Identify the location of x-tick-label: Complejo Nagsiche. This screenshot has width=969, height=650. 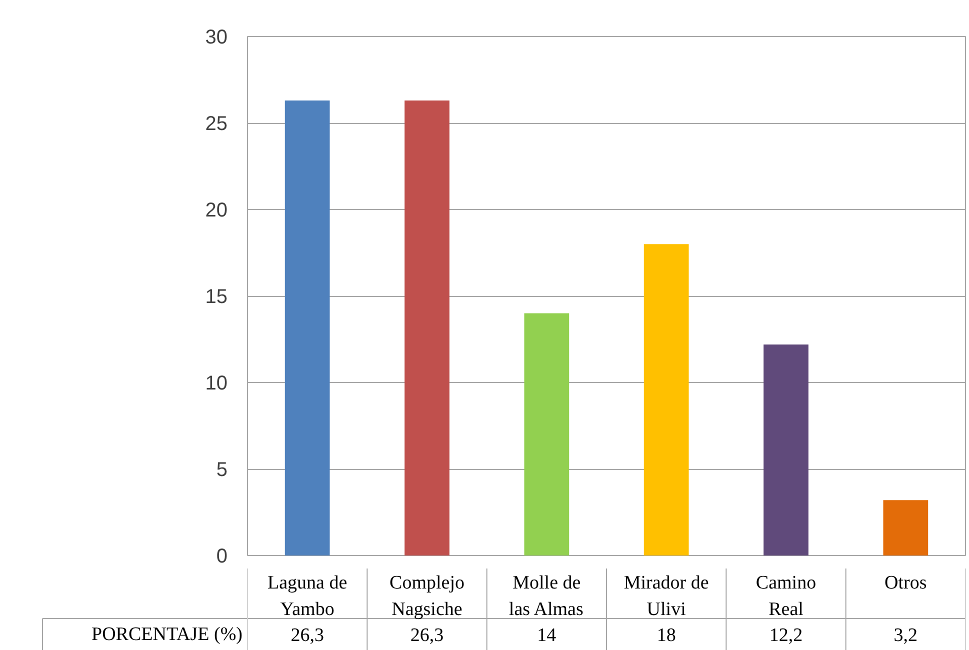
(427, 596).